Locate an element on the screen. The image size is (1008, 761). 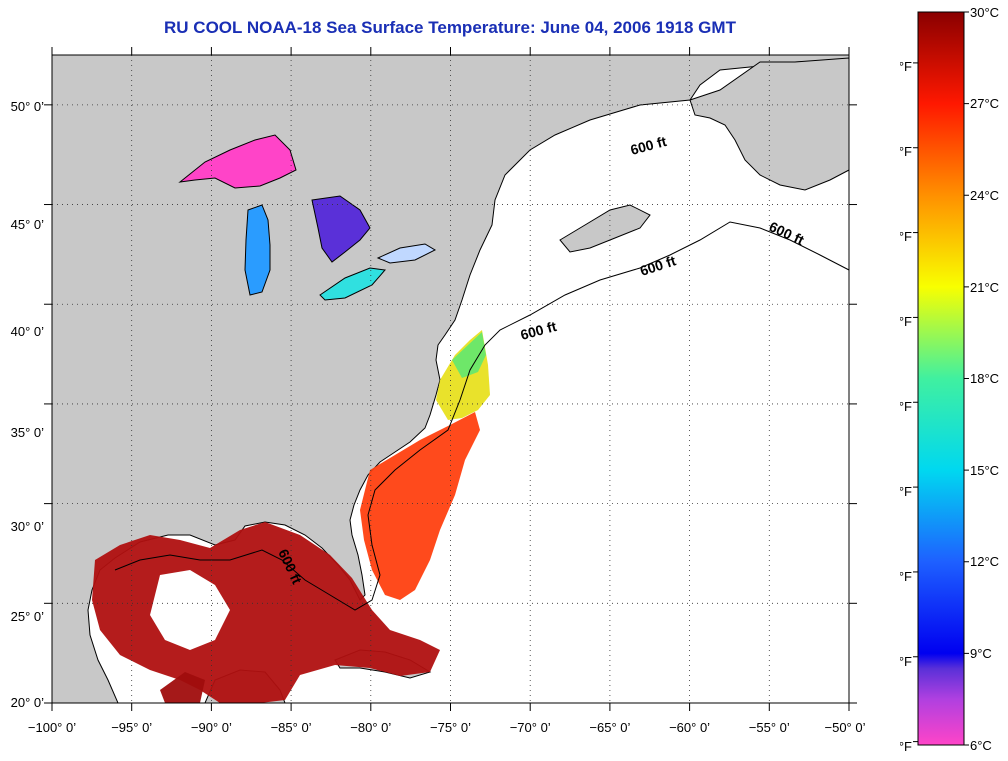
lat-tick-label: 40° 0’ is located at coordinates (28, 331).